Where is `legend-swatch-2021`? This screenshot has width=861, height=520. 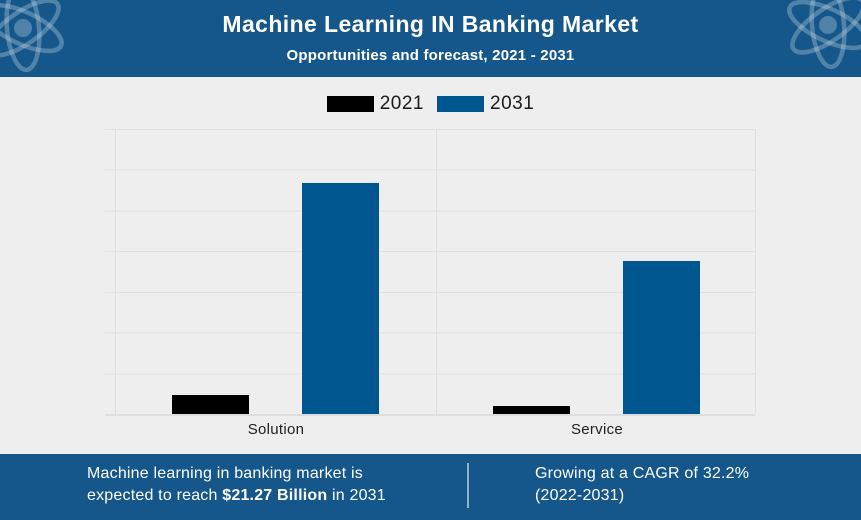
legend-swatch-2021 is located at coordinates (350, 104).